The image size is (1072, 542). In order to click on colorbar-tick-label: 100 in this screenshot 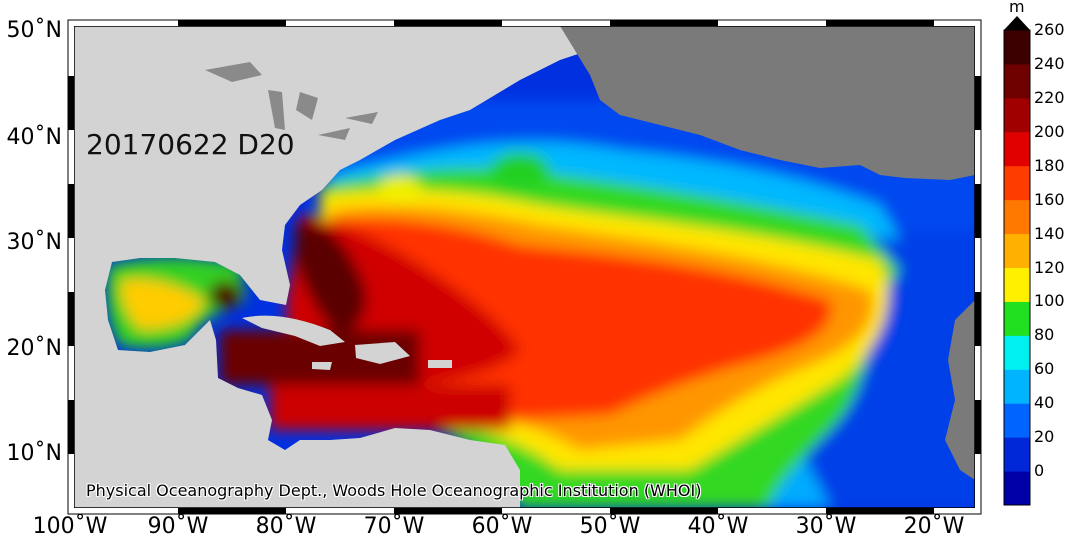, I will do `click(1049, 301)`.